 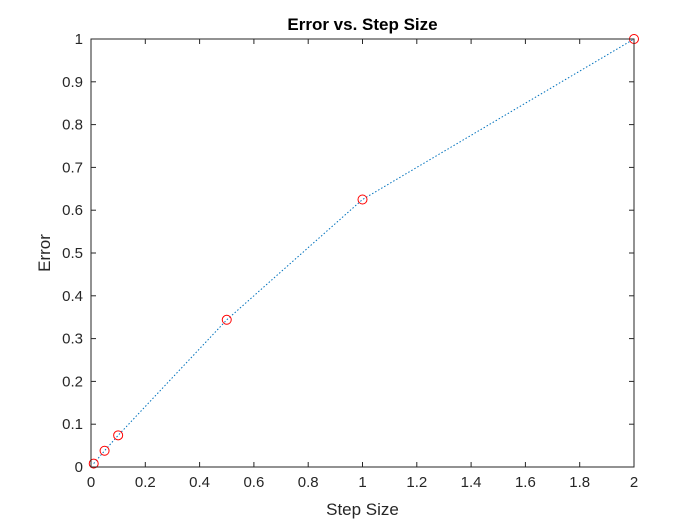 What do you see at coordinates (79, 467) in the screenshot?
I see `y-tick-label: 0` at bounding box center [79, 467].